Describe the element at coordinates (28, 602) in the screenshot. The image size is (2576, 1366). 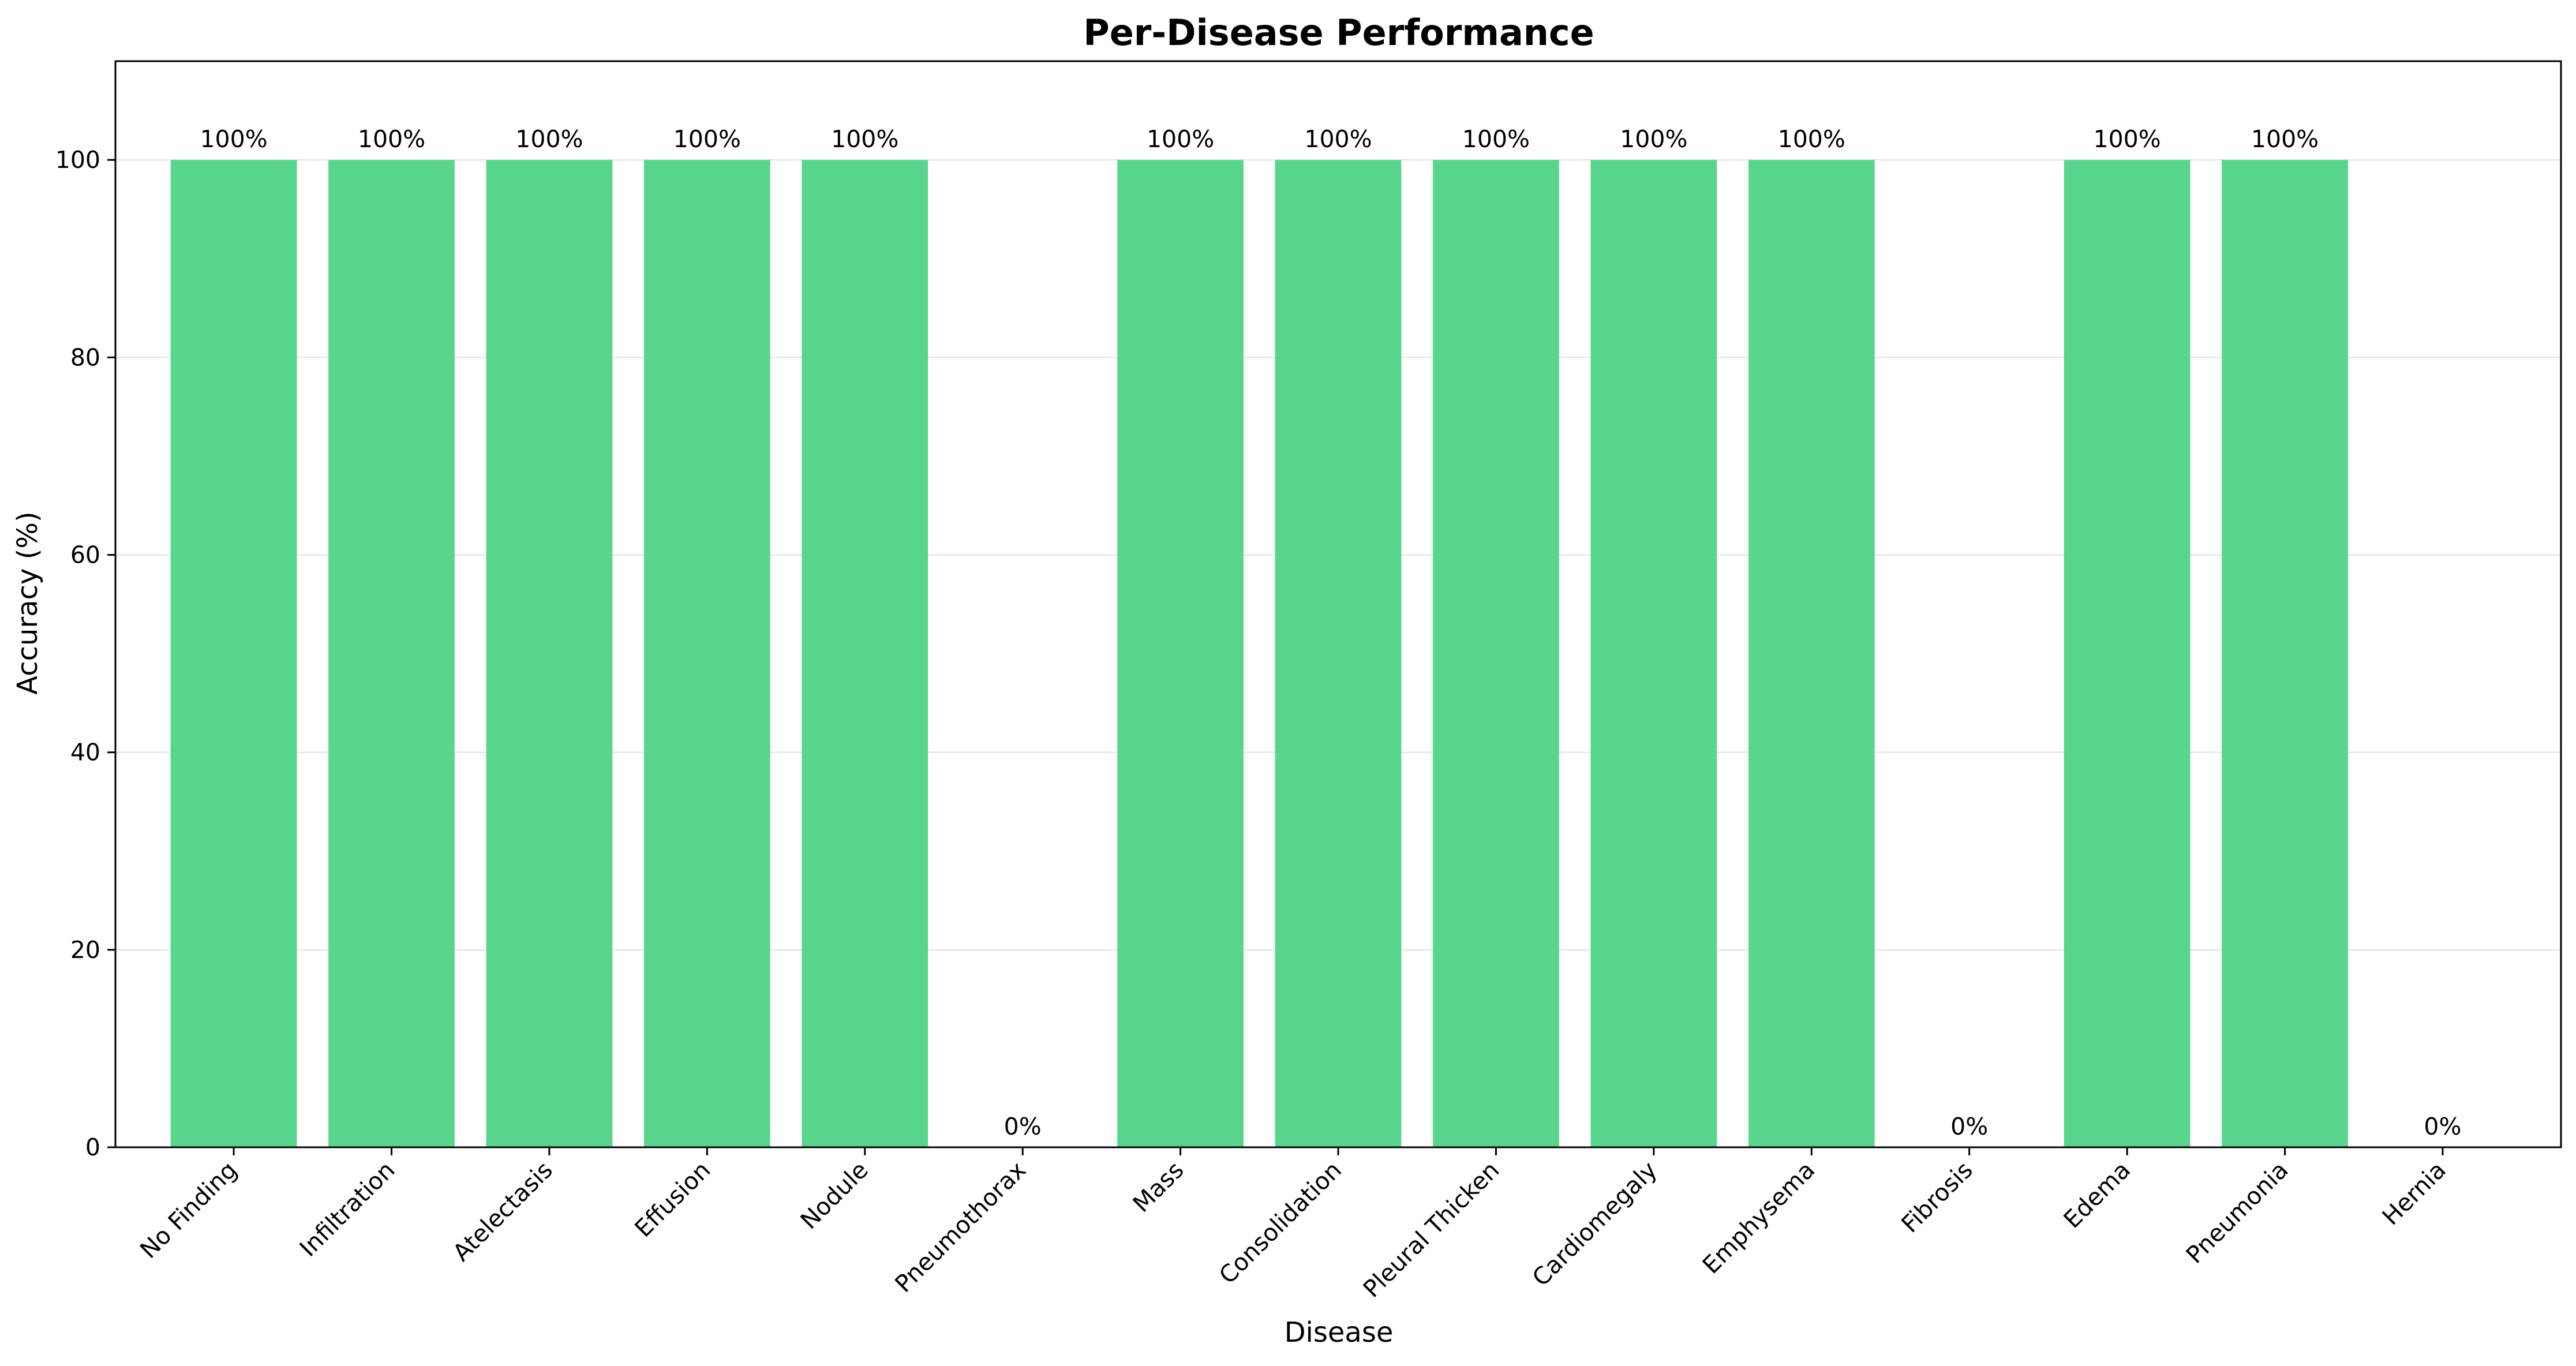
I see `y-axis-title: Accuracy (%)` at that location.